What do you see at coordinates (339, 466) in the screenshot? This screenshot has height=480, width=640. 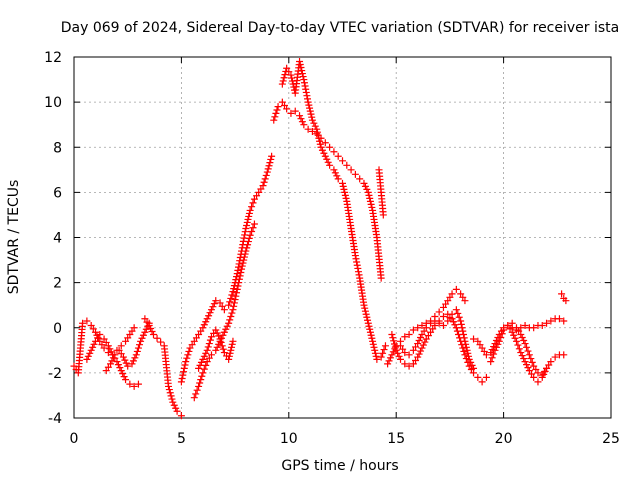 I see `x-axis-label: GPS time / hours` at bounding box center [339, 466].